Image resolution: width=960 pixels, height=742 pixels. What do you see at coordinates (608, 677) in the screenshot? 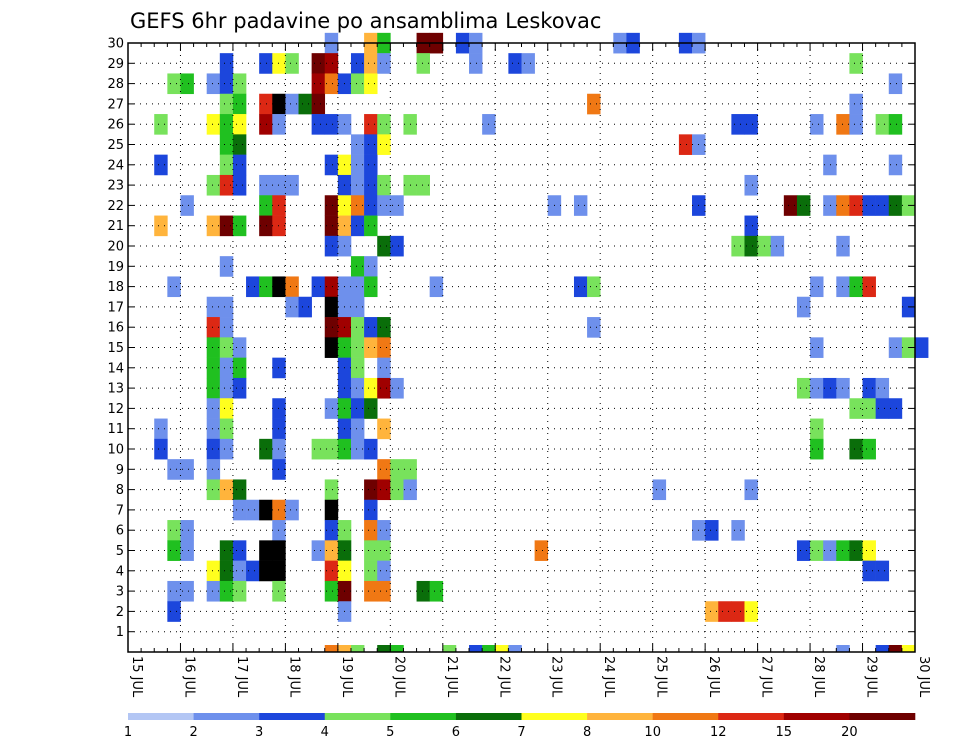
I see `x-tick-label: 24 JUL` at bounding box center [608, 677].